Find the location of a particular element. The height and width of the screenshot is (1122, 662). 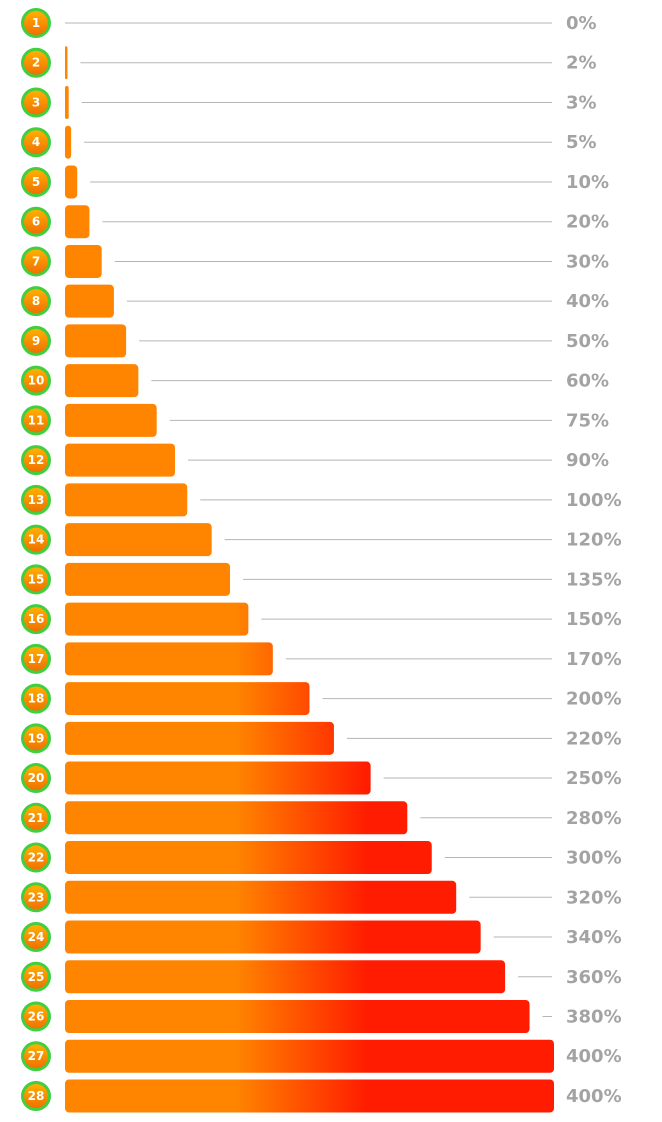

value-label: 135% is located at coordinates (594, 579).